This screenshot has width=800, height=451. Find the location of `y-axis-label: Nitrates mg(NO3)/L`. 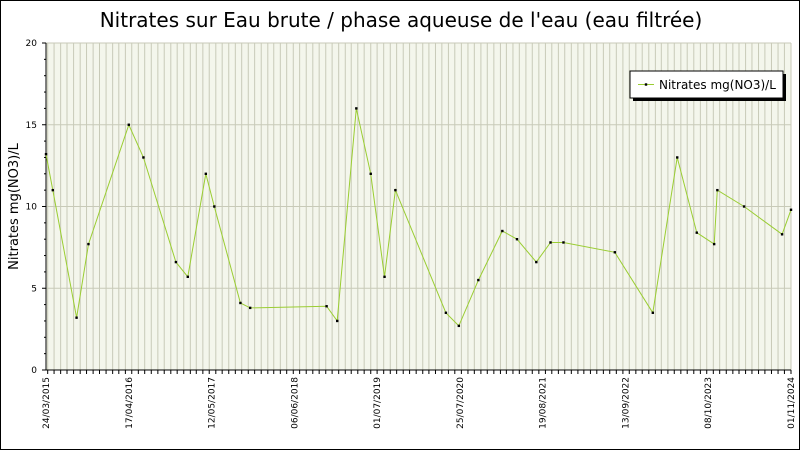

y-axis-label: Nitrates mg(NO3)/L is located at coordinates (14, 205).